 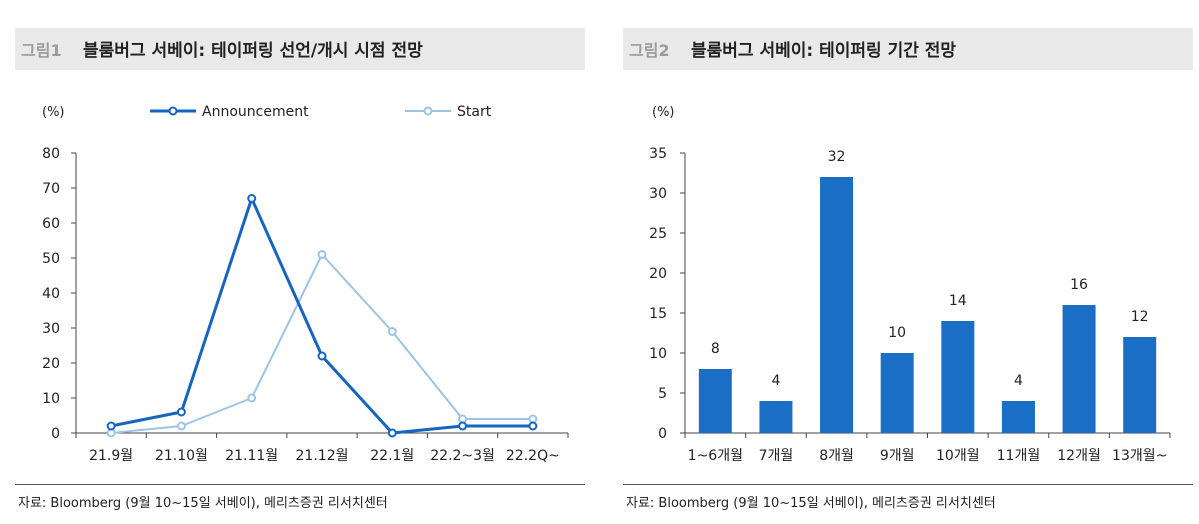 I want to click on y-tick-label: 70, so click(x=51, y=189).